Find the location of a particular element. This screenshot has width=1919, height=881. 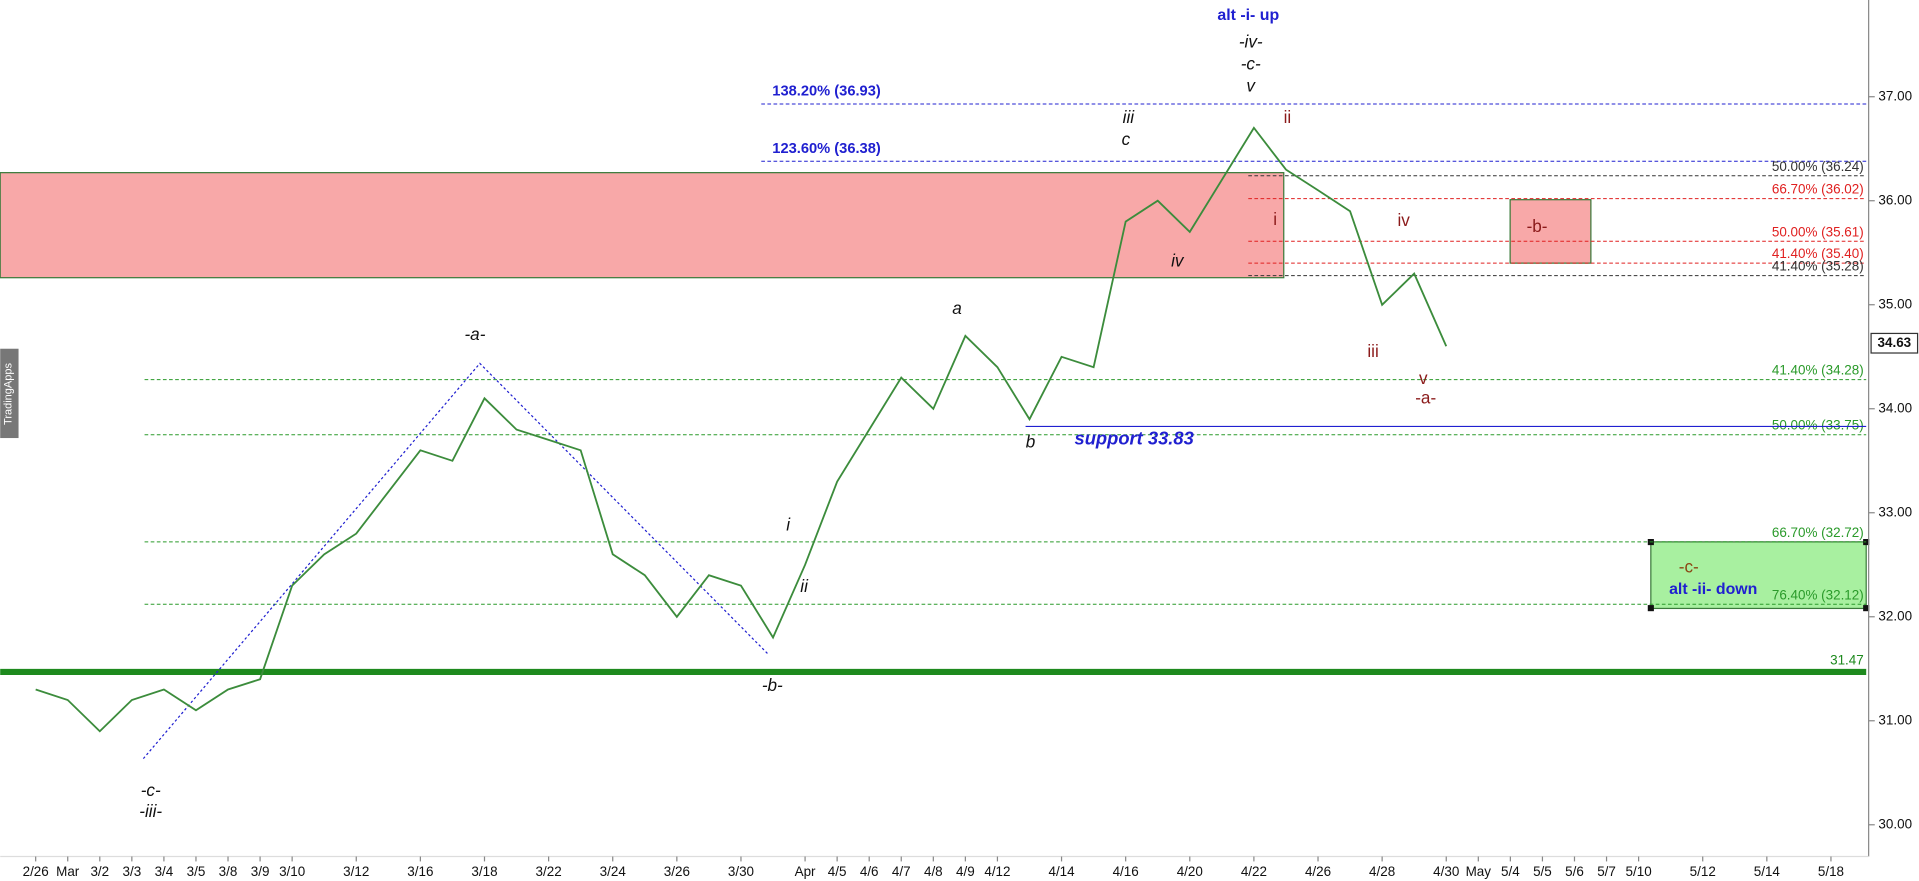

watermark: TradingApps is located at coordinates (9, 394).